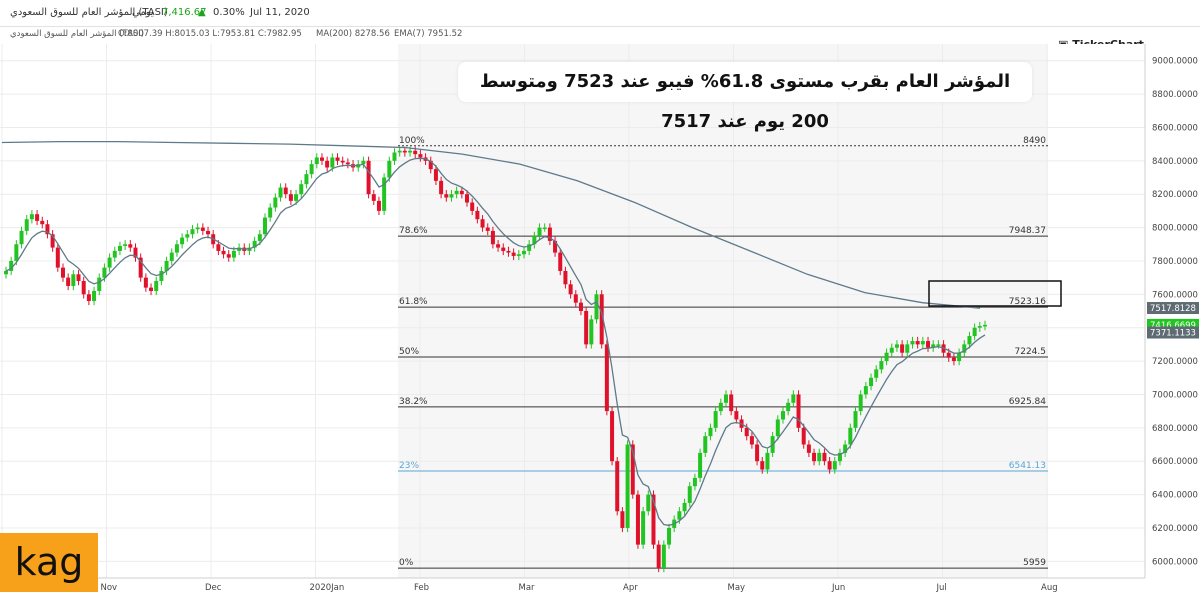 This screenshot has height=592, width=1200. I want to click on y-tick-label: 8200.0000, so click(1175, 195).